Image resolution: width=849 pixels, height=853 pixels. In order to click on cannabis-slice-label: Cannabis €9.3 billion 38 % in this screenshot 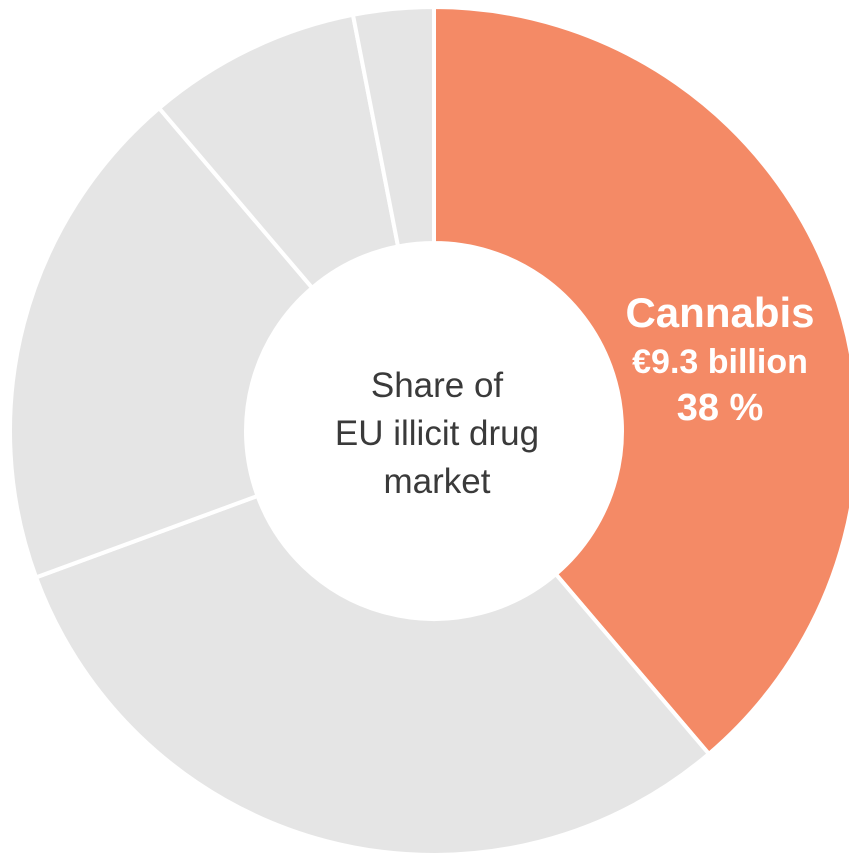, I will do `click(720, 359)`.